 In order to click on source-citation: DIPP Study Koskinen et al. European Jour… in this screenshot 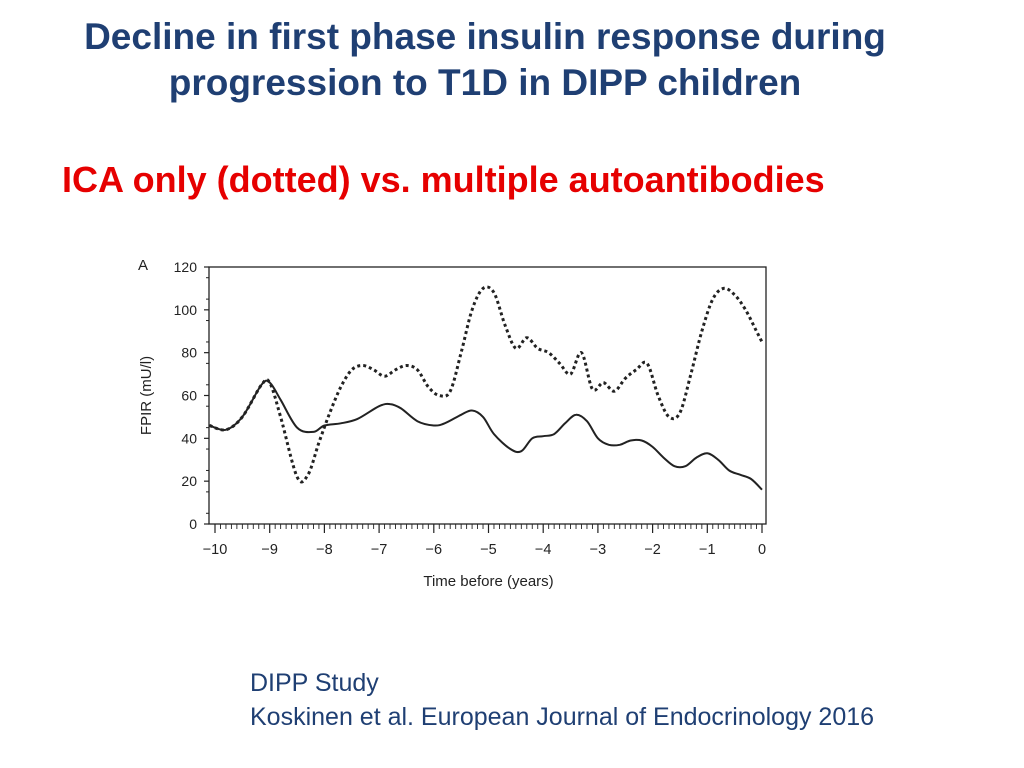, I will do `click(562, 700)`.